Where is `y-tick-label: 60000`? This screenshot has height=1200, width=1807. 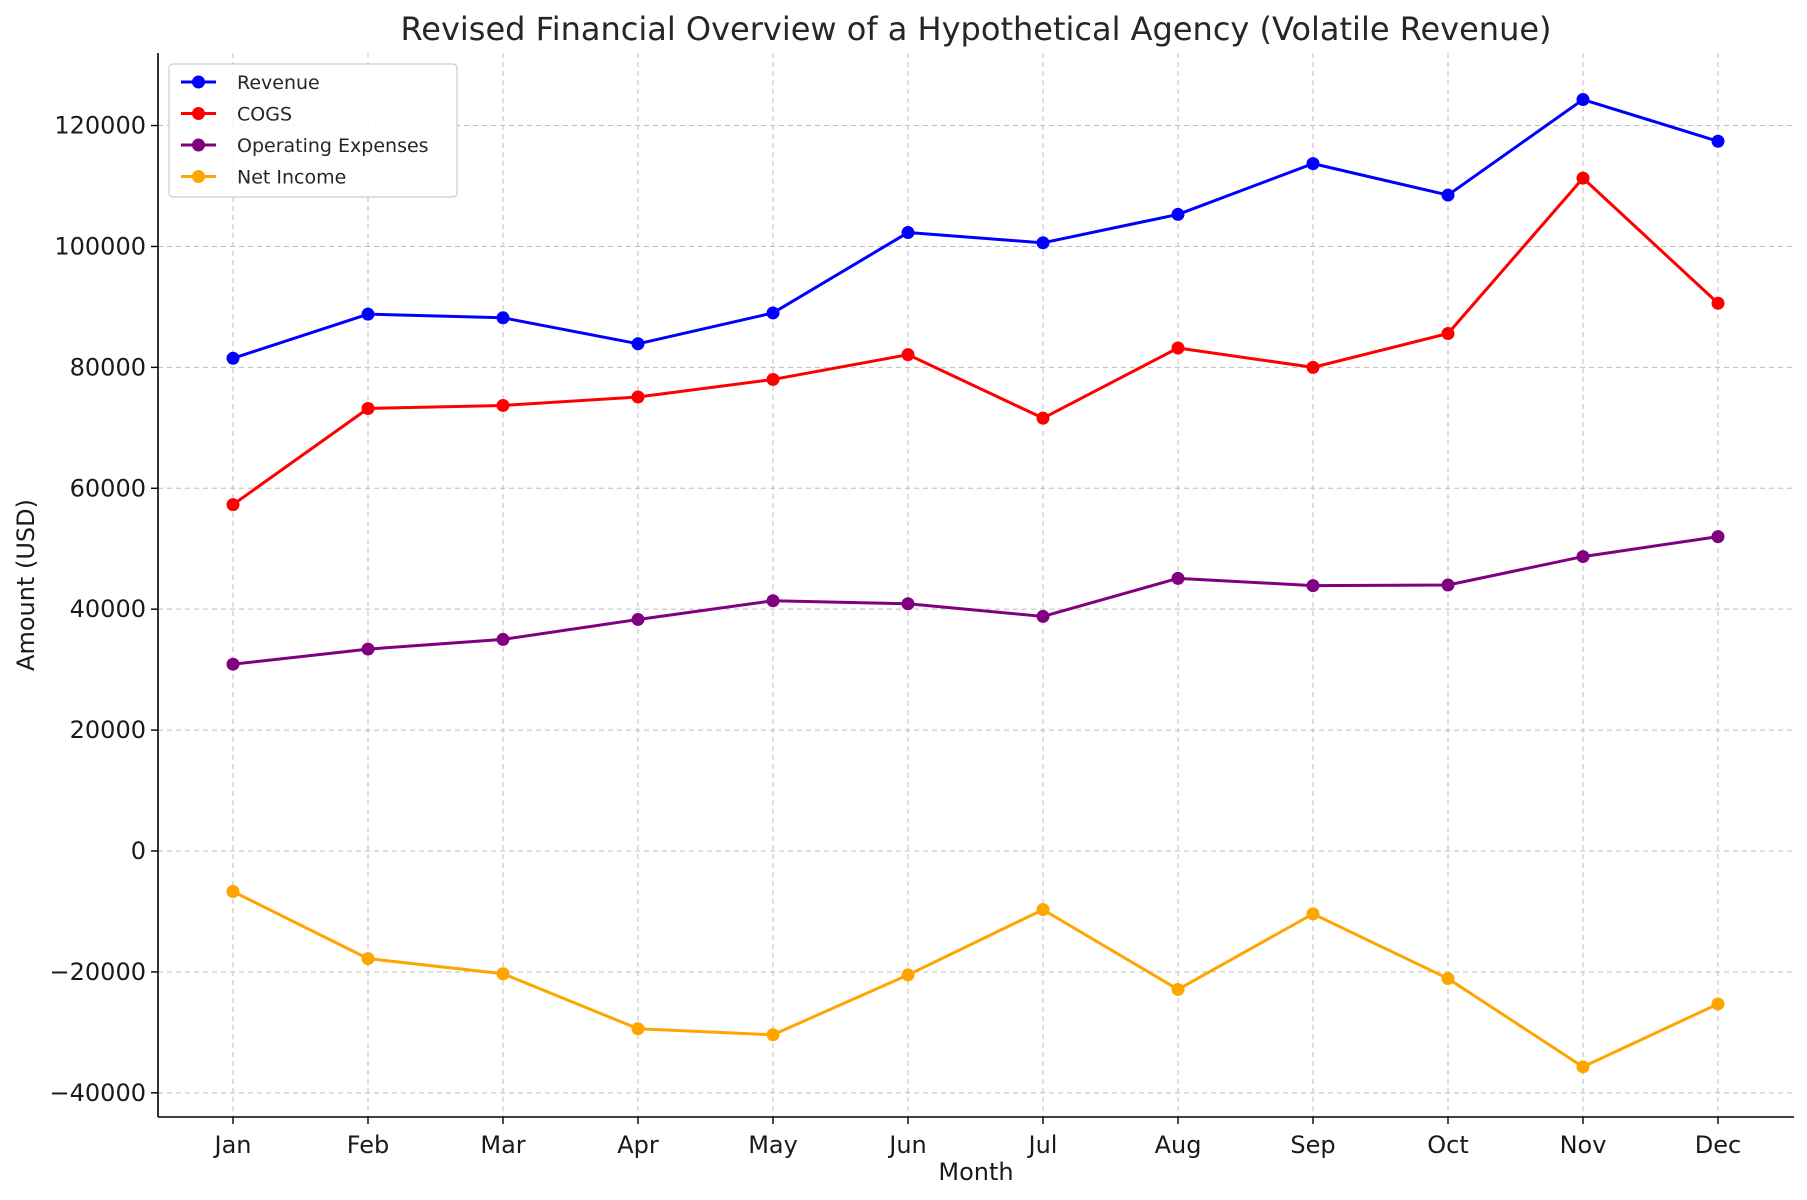
y-tick-label: 60000 is located at coordinates (108, 488).